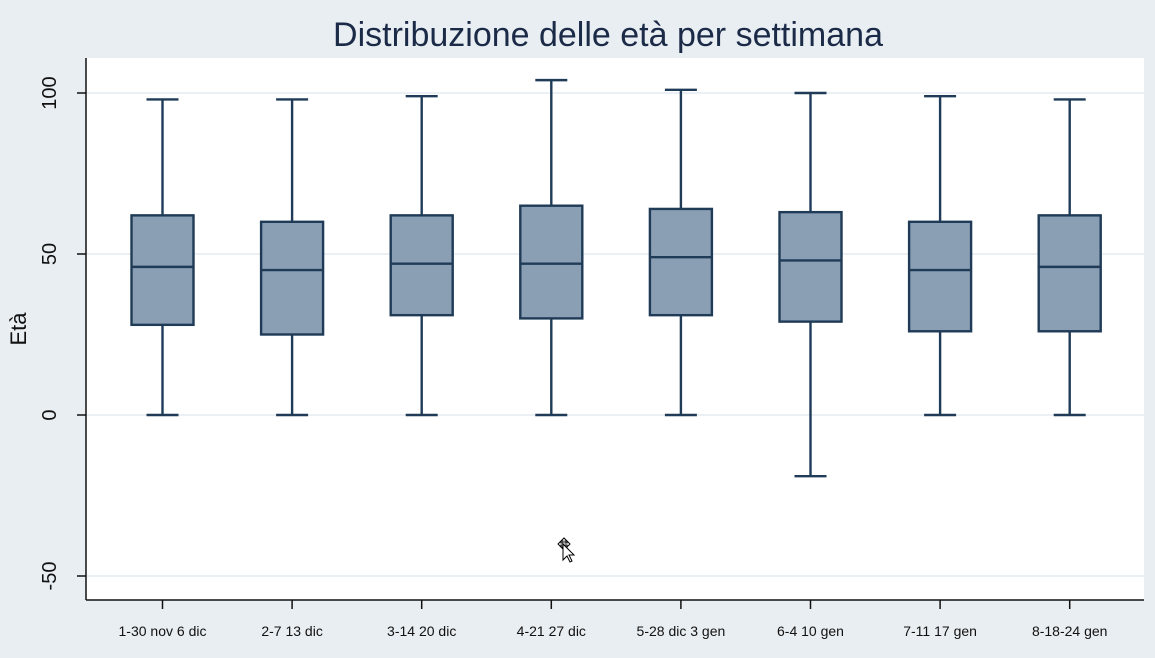 This screenshot has height=658, width=1155. Describe the element at coordinates (163, 631) in the screenshot. I see `x-tick-label: 1-30 nov 6 dic` at that location.